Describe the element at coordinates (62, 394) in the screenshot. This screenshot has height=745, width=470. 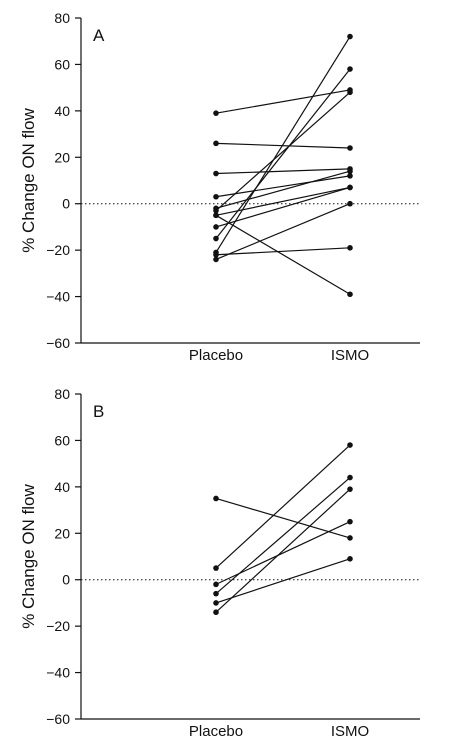
I see `panel-b-y-tick-label: 80` at that location.